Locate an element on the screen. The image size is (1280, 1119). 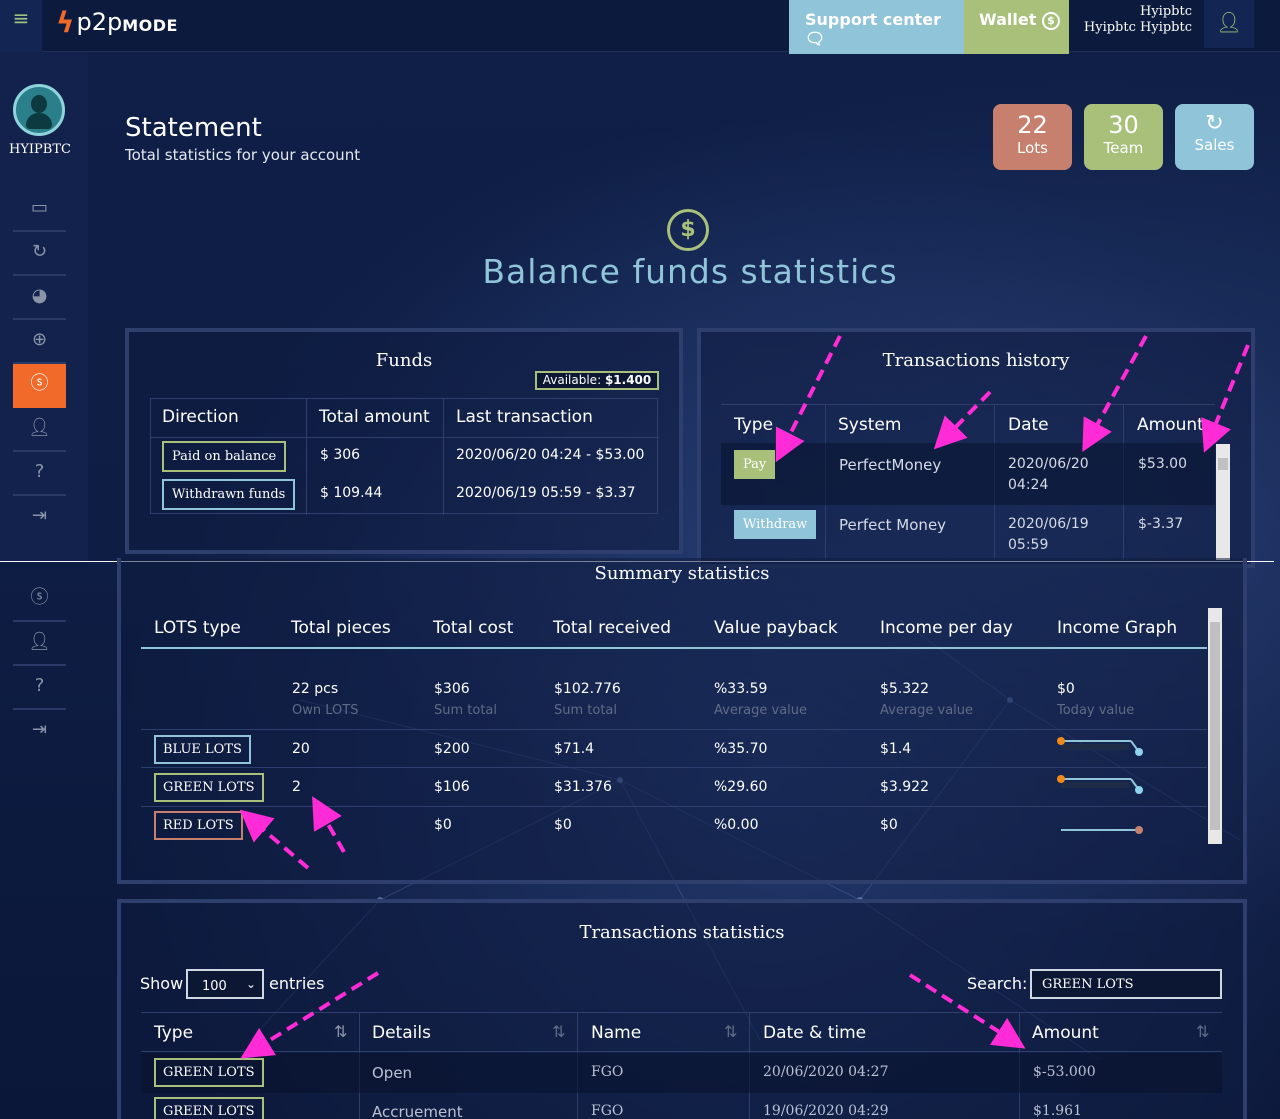
tx-header-datetime: Date & time is located at coordinates (815, 1033).